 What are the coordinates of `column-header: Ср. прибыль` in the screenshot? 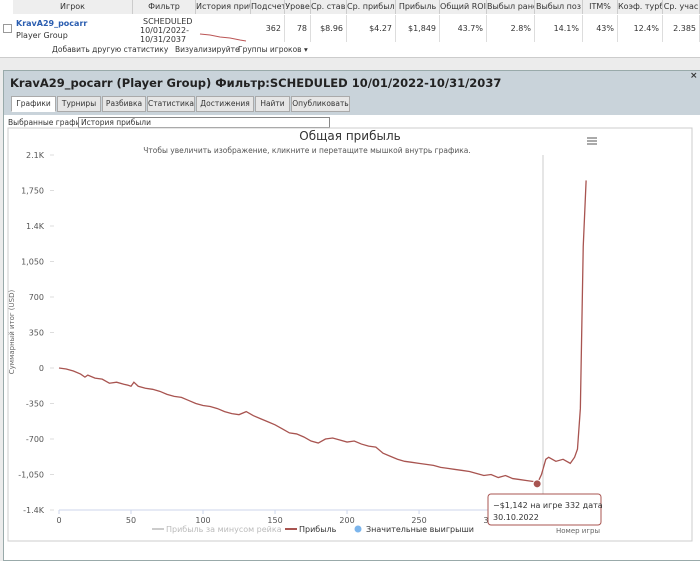 It's located at (371, 7).